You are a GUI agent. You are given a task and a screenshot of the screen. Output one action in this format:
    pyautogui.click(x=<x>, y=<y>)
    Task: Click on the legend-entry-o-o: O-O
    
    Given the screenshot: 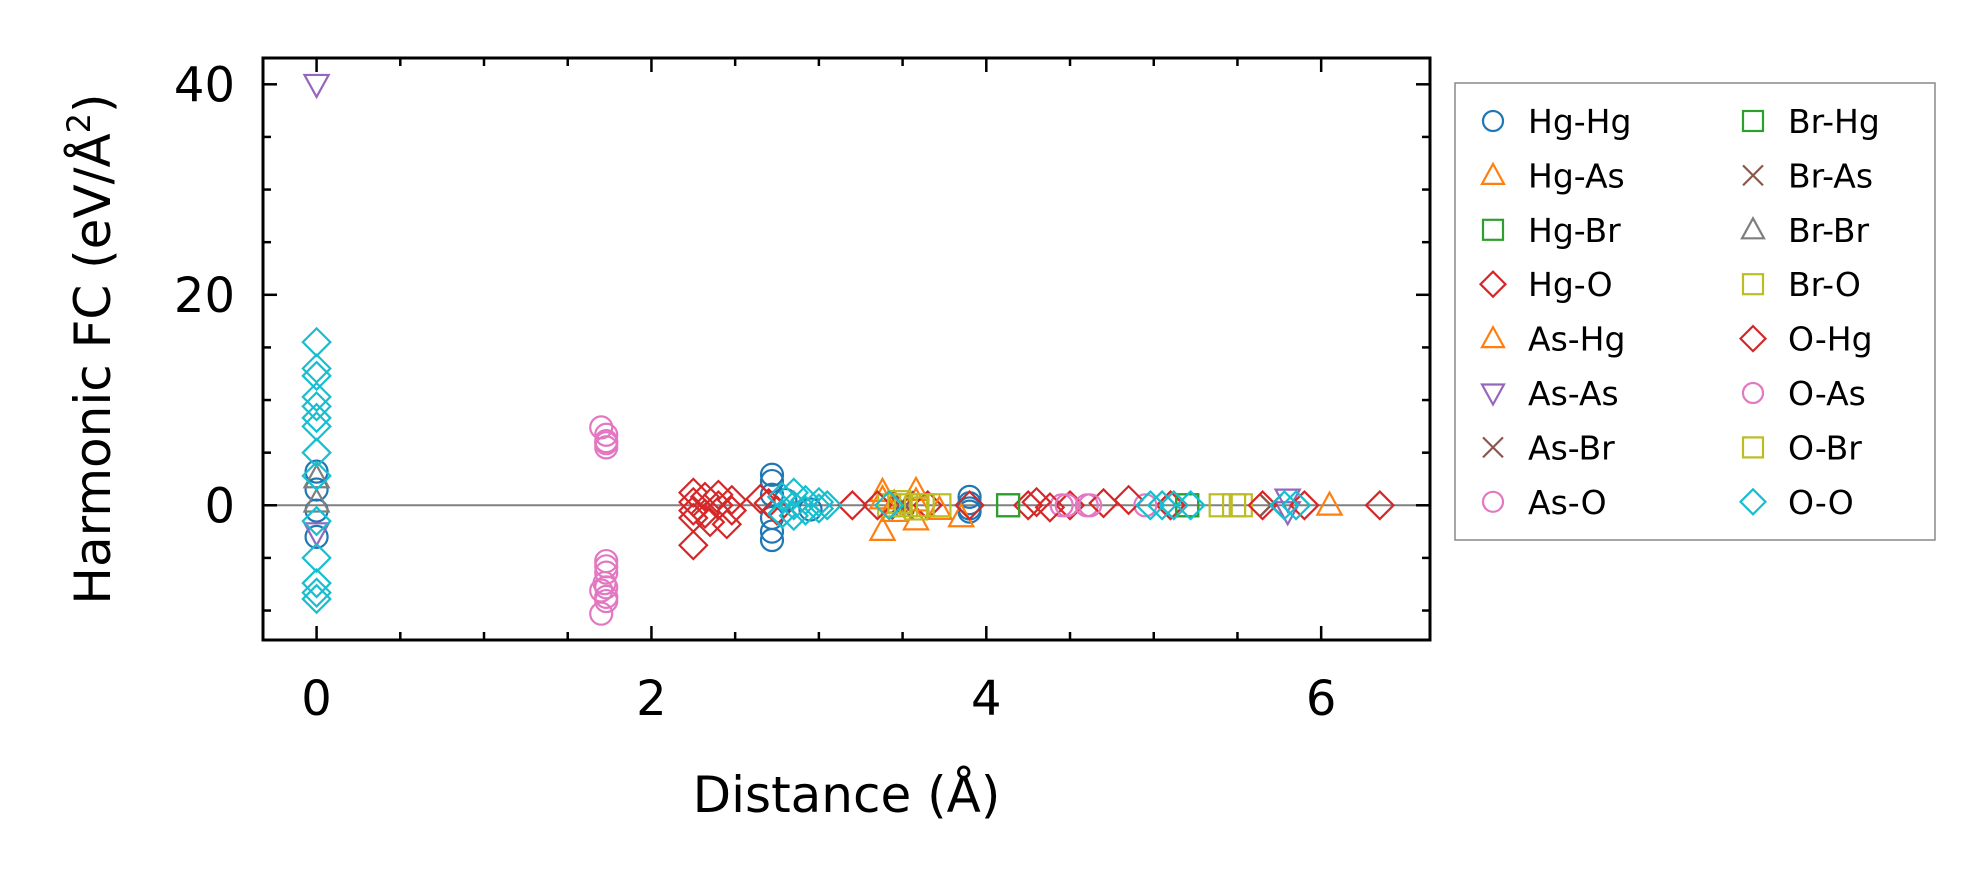 What is the action you would take?
    pyautogui.click(x=1796, y=502)
    